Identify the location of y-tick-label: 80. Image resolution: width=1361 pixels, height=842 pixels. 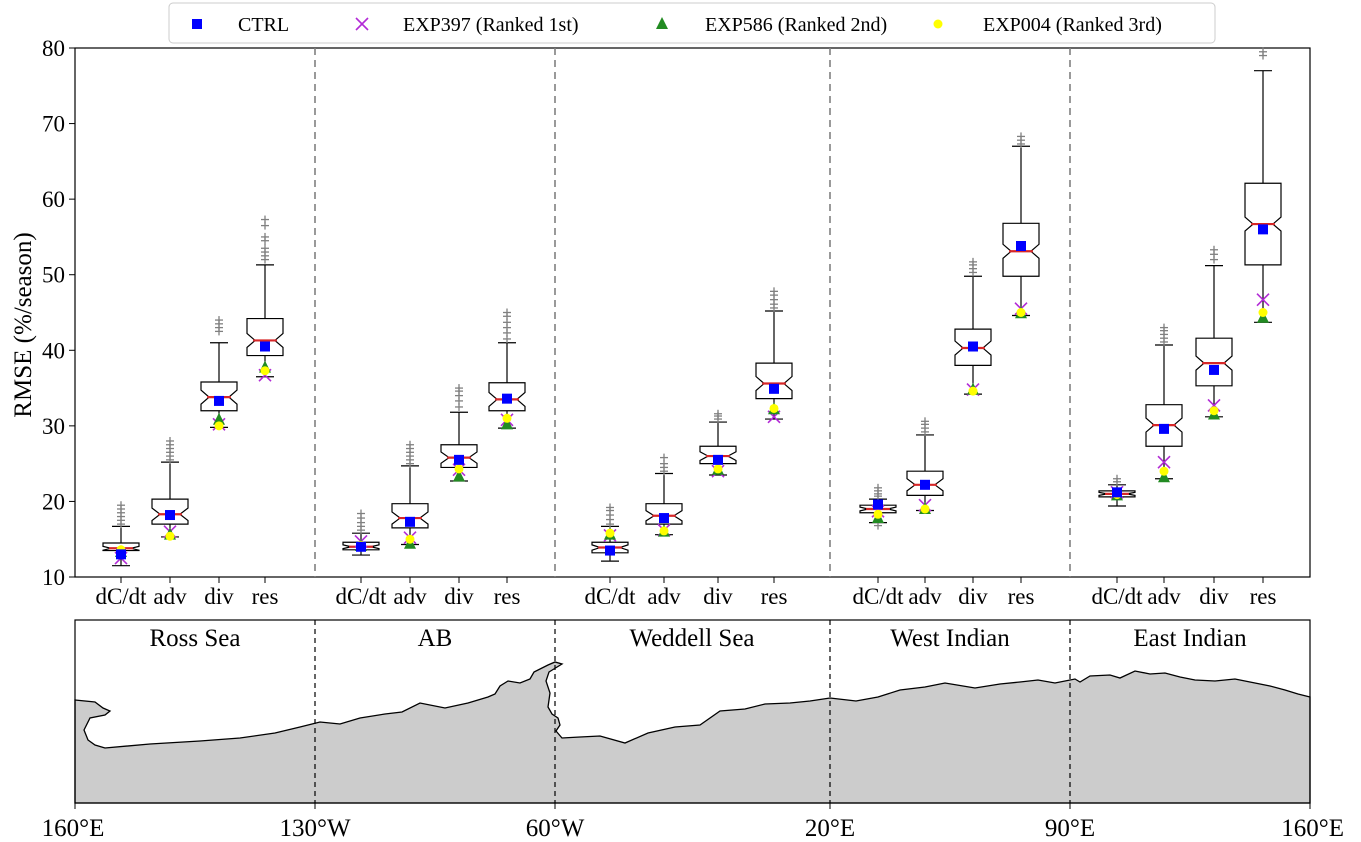
(53, 48).